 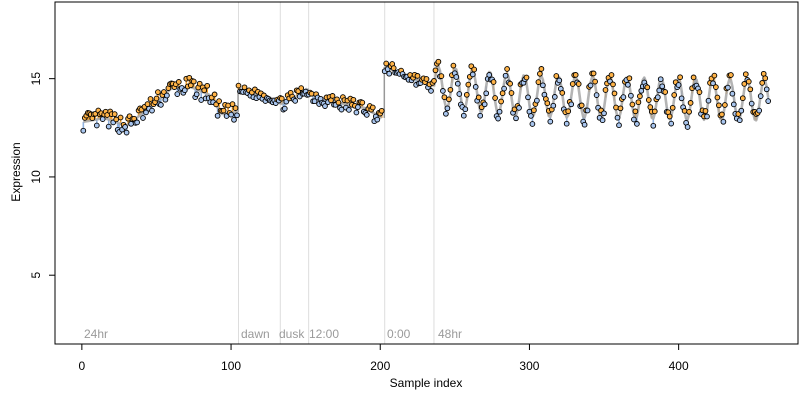 I want to click on x-tick-label: 0, so click(x=82, y=366).